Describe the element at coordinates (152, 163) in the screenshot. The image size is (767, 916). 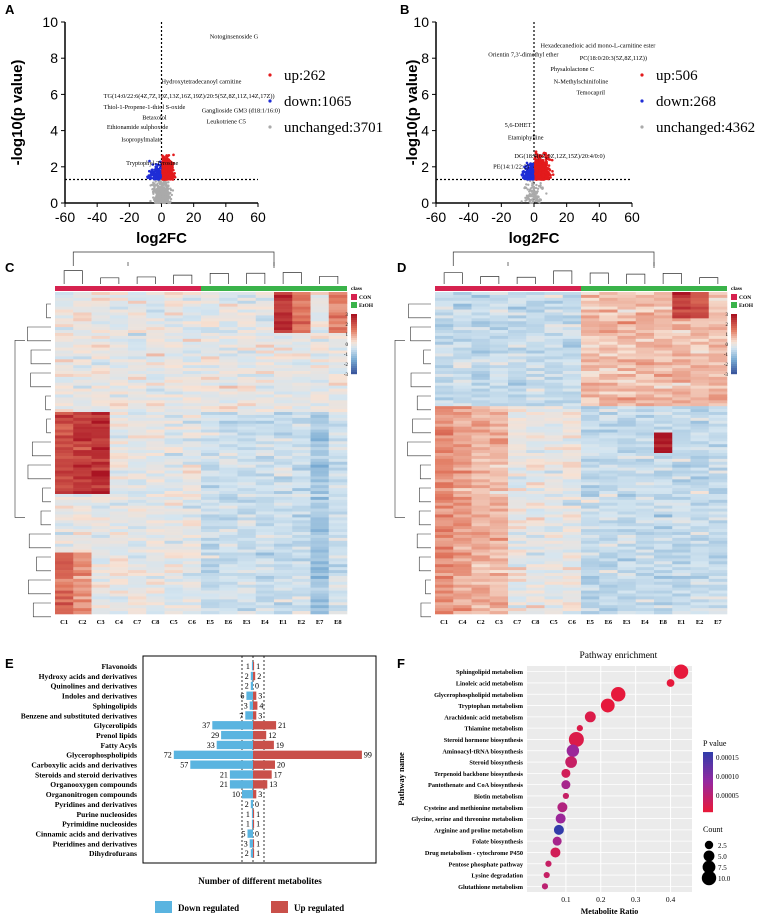
I see `point-annotation: Tryptophyl-Tyrosine` at that location.